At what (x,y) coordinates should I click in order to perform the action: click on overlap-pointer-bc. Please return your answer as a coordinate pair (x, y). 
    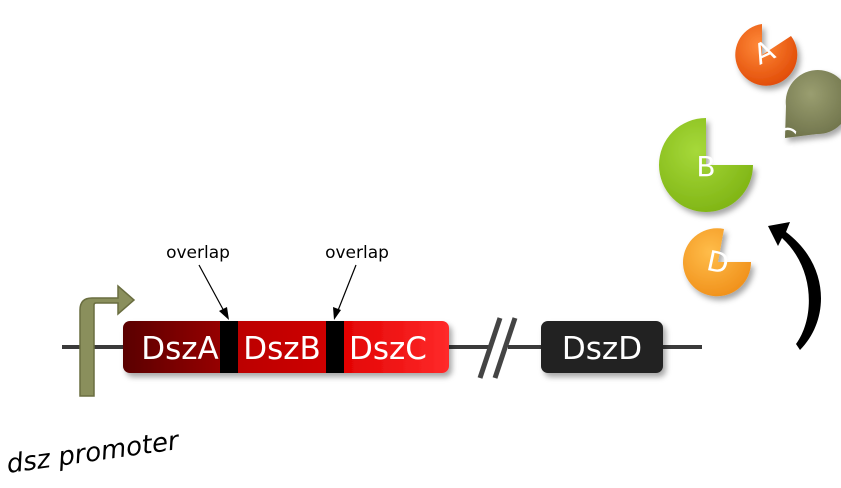
    Looking at the image, I should click on (346, 289).